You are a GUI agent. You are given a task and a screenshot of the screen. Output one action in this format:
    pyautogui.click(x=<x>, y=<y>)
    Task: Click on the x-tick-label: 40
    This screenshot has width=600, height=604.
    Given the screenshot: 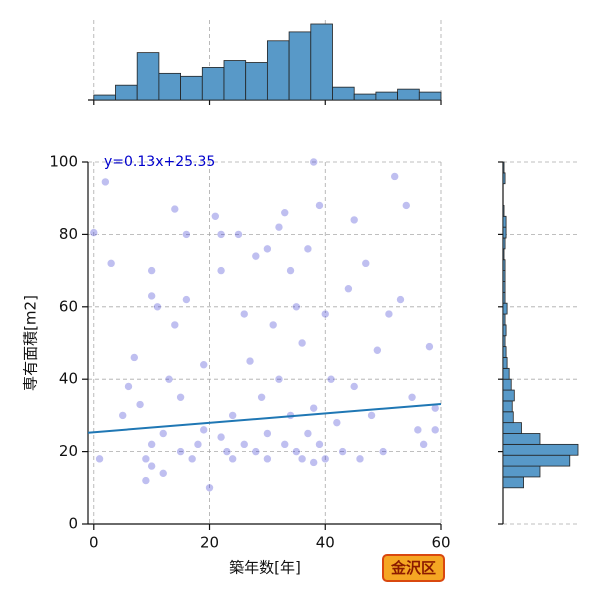 What is the action you would take?
    pyautogui.click(x=325, y=543)
    